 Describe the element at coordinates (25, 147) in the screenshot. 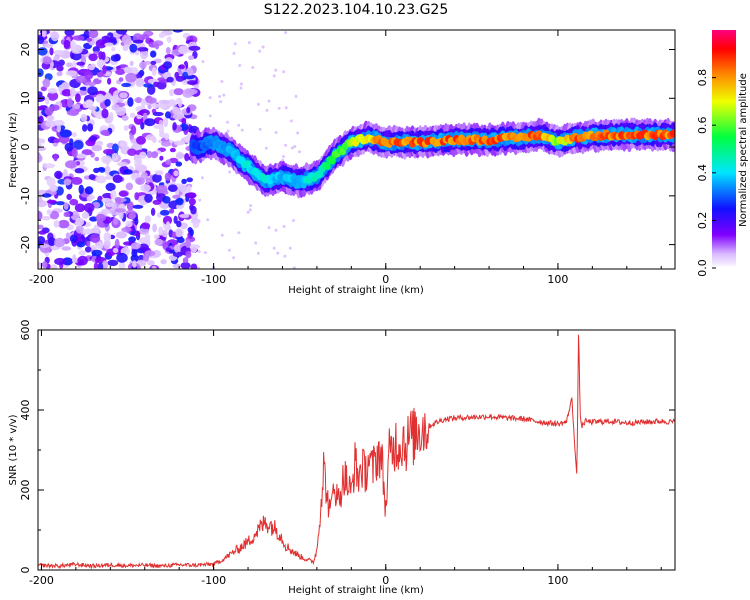

I see `y-tick-label: 0` at that location.